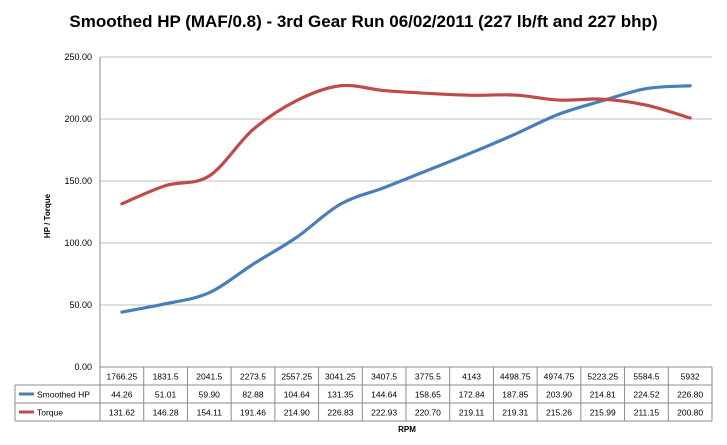 The height and width of the screenshot is (445, 727). What do you see at coordinates (297, 413) in the screenshot?
I see `data-label: 214.90` at bounding box center [297, 413].